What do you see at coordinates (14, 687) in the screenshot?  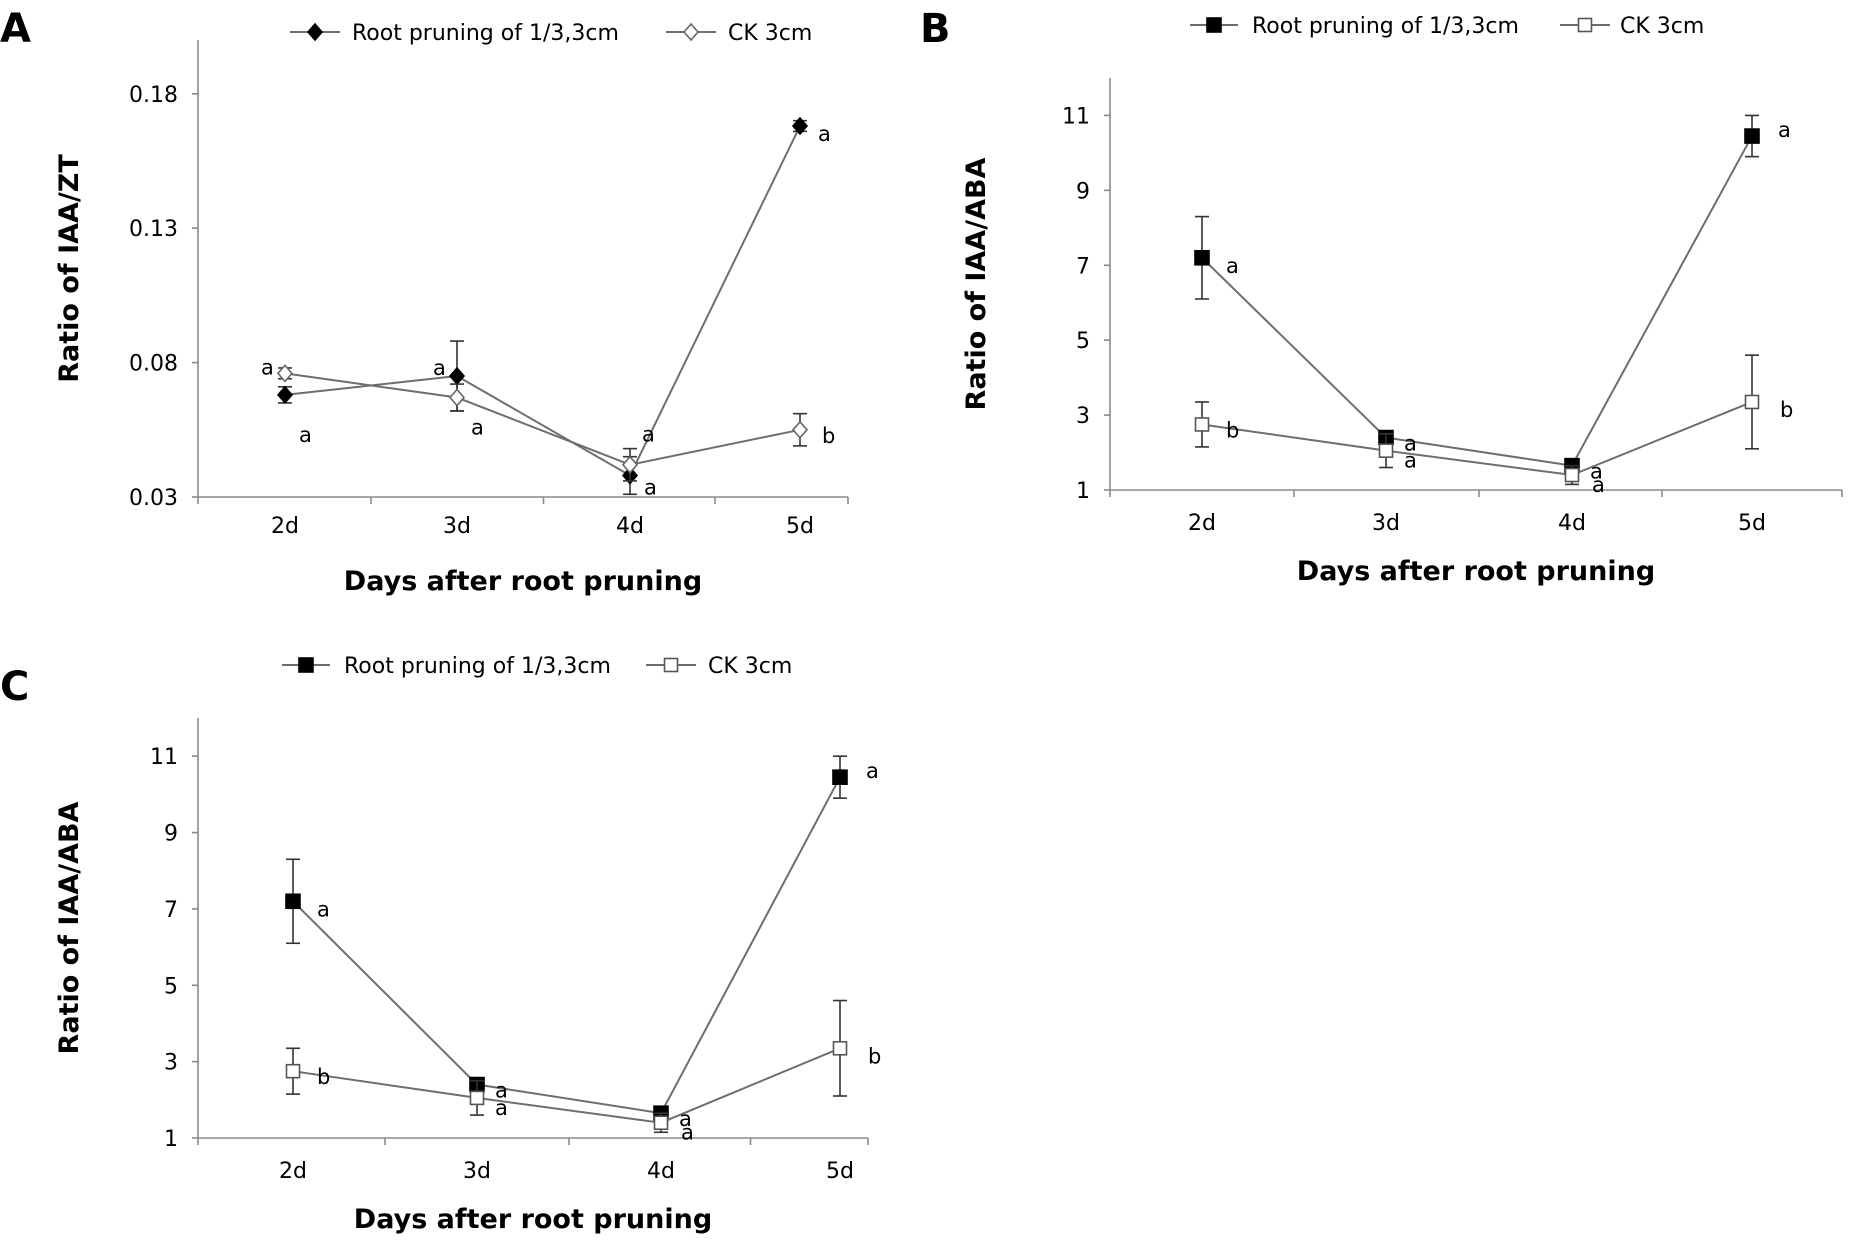 I see `panel-letter: C` at bounding box center [14, 687].